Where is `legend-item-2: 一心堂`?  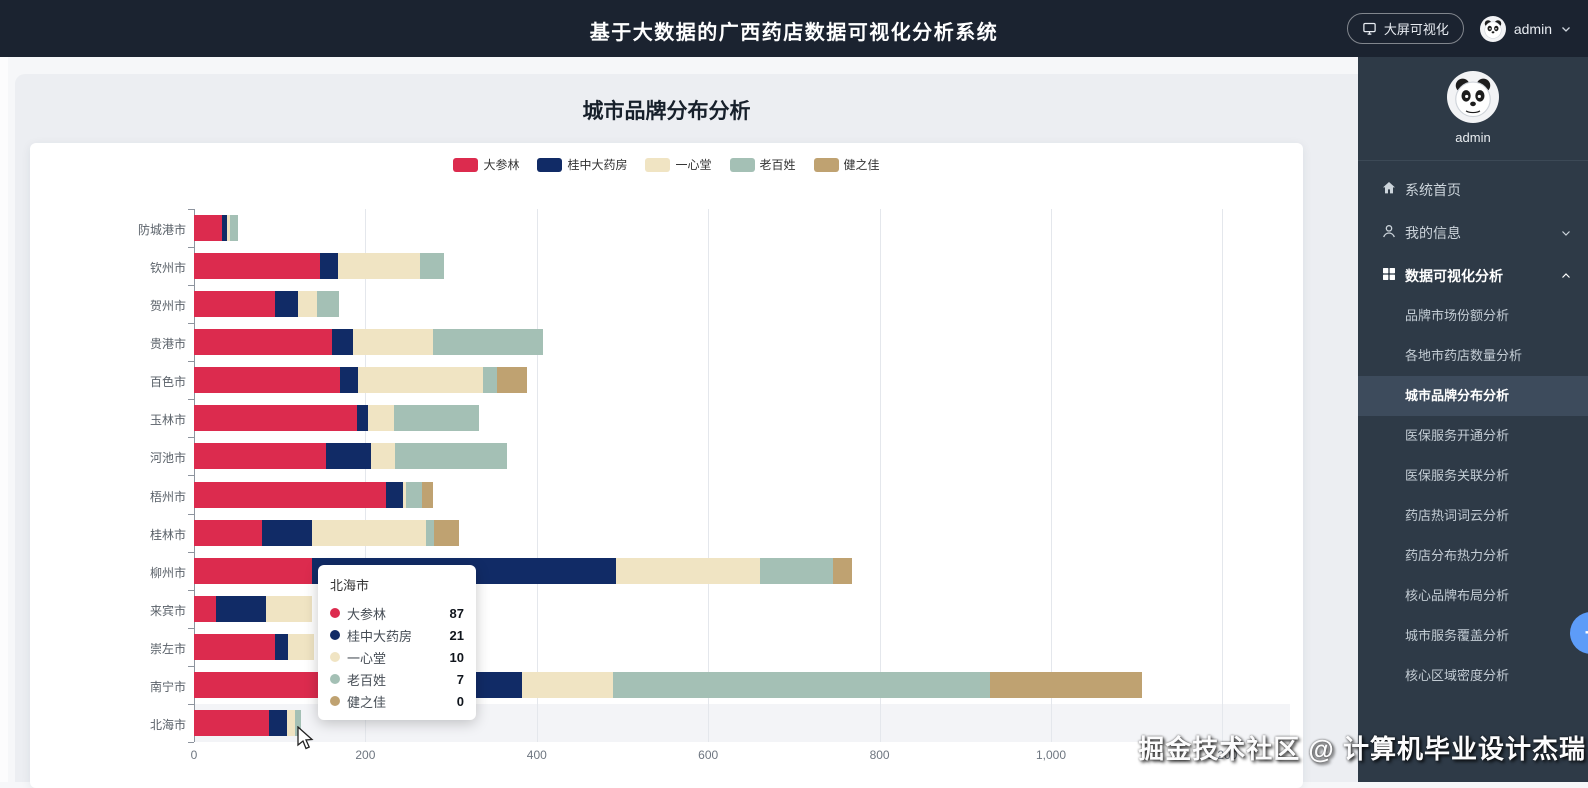 legend-item-2: 一心堂 is located at coordinates (678, 164).